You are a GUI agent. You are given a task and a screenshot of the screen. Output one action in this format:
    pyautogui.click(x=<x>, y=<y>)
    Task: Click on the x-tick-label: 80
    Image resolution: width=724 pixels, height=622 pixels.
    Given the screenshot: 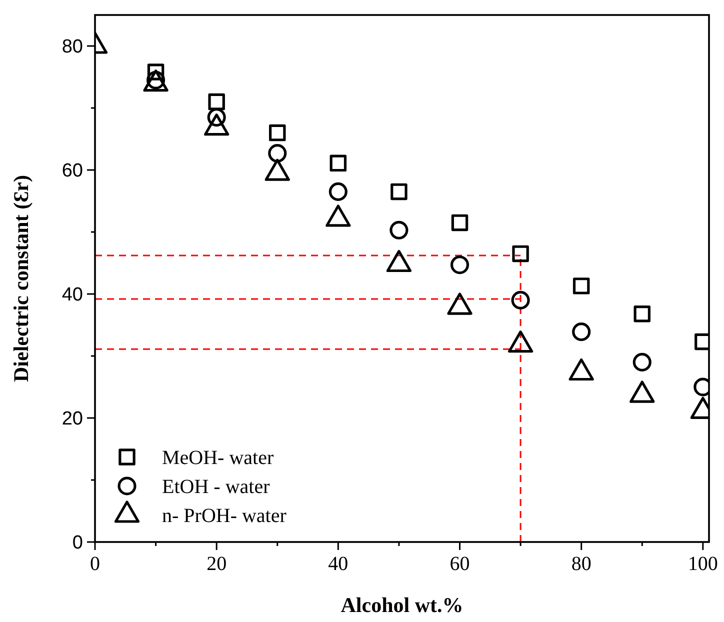 What is the action you would take?
    pyautogui.click(x=581, y=564)
    